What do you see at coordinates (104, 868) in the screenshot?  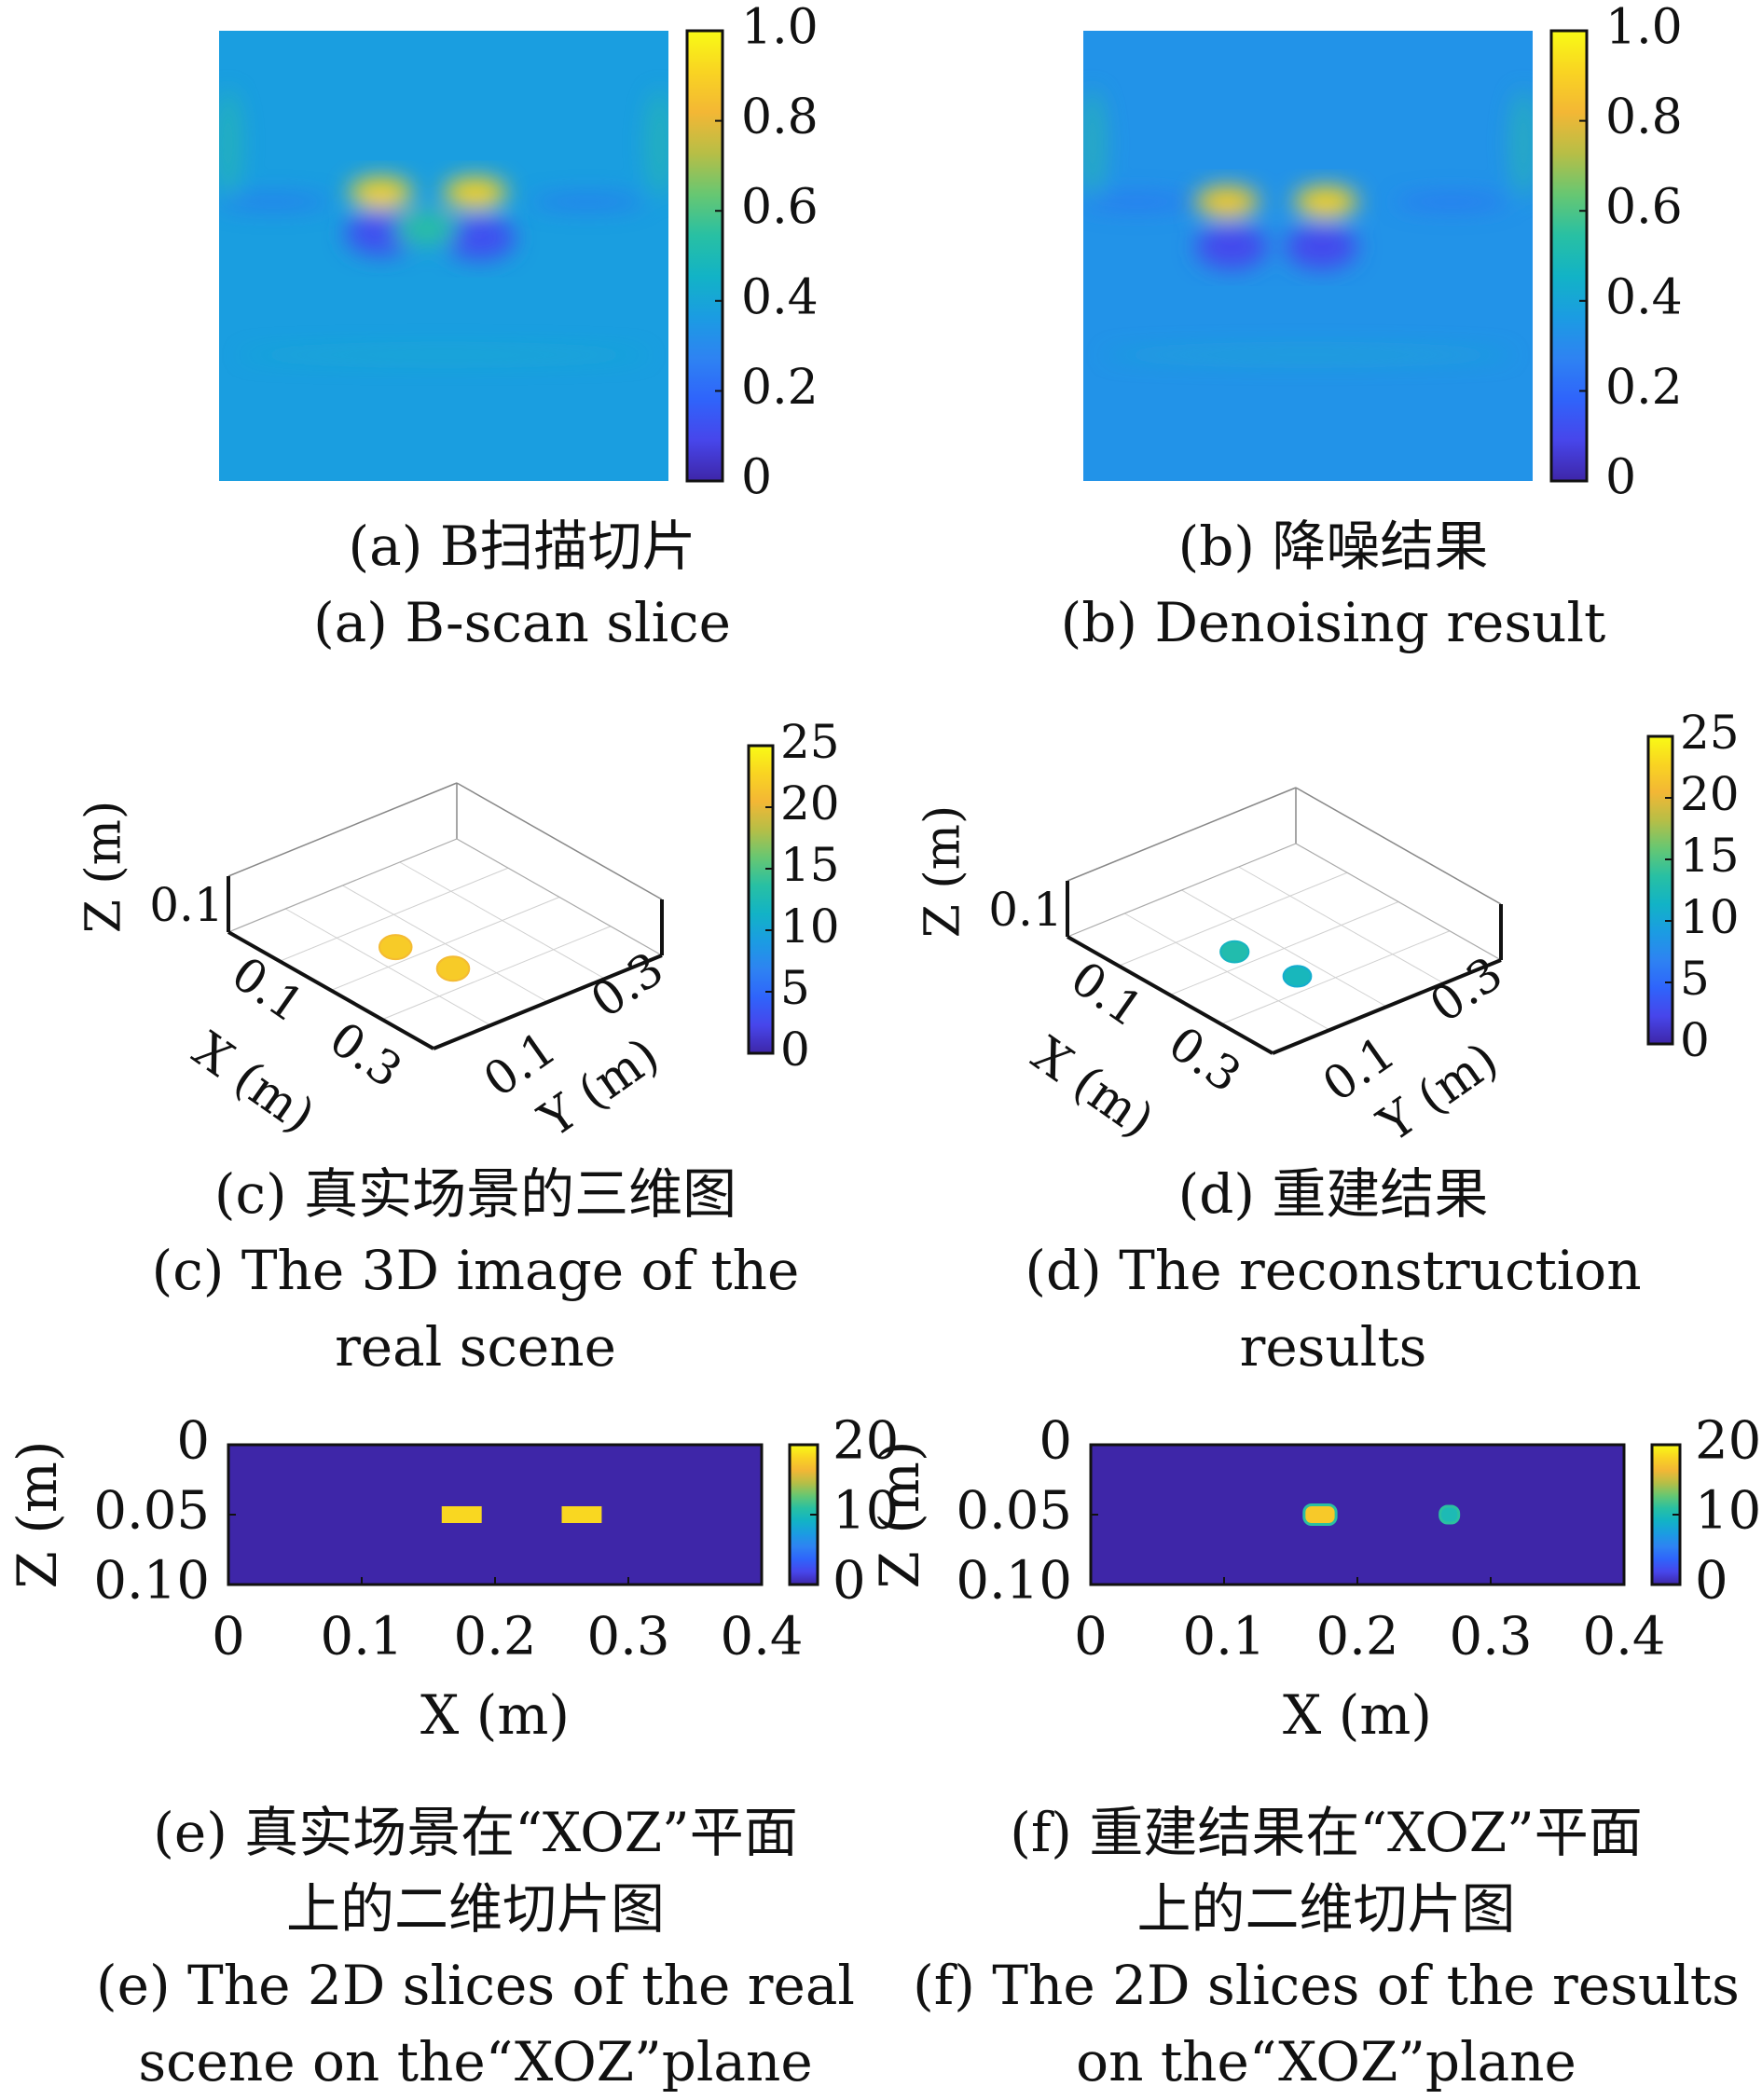 I see `z-axis-label: Z (m)` at bounding box center [104, 868].